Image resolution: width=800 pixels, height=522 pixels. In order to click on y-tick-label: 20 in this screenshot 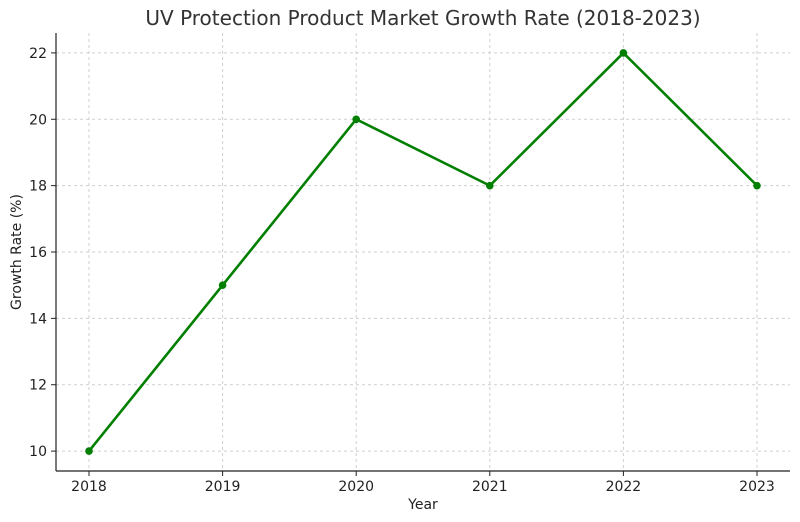, I will do `click(38, 120)`.